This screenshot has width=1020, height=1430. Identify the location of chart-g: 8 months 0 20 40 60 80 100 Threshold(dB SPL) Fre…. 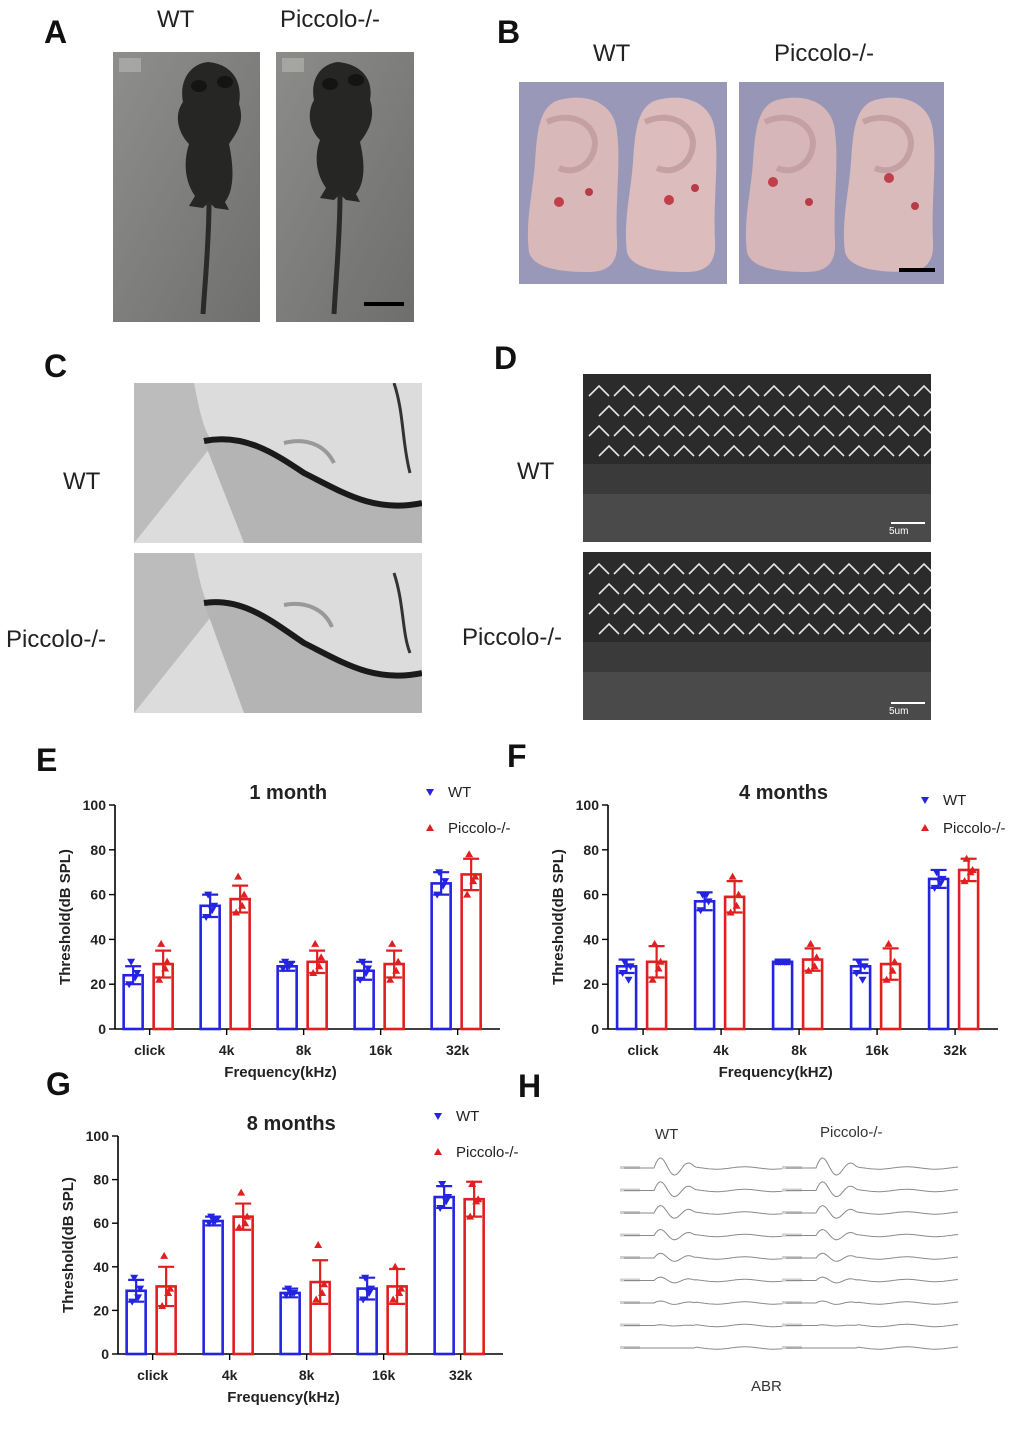
(289, 1257).